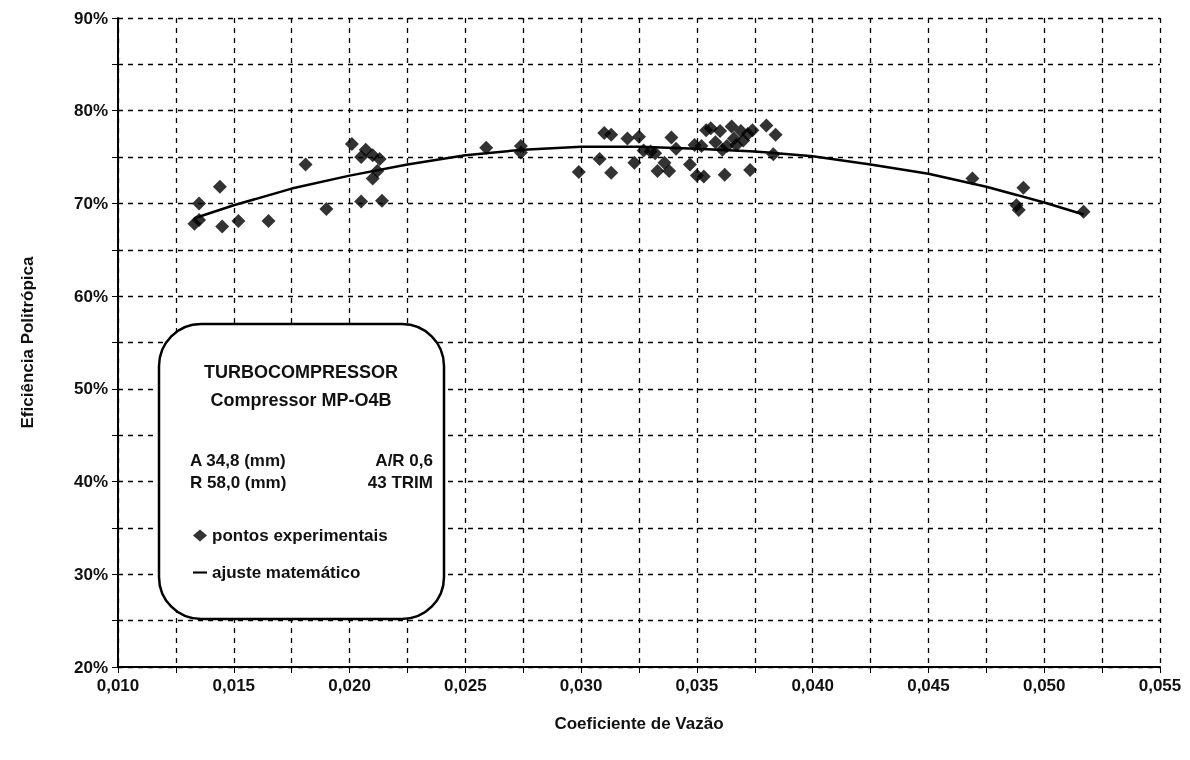  I want to click on annotation: A 34,8 (mm), so click(238, 460).